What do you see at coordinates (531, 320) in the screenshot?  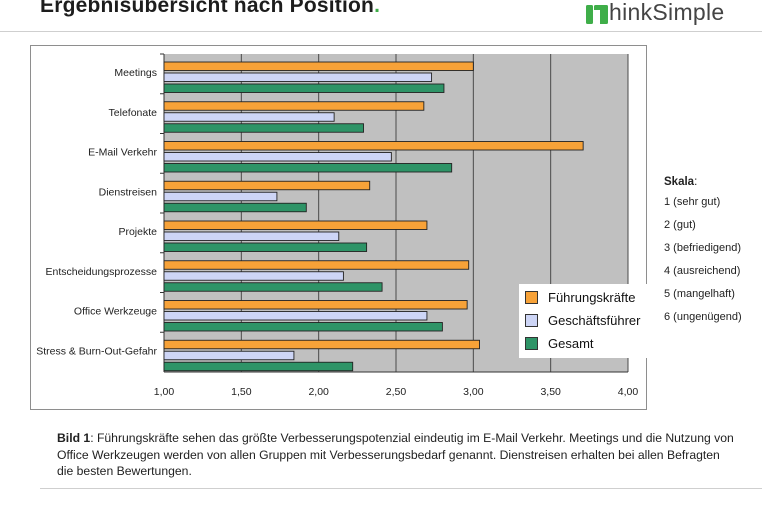 I see `legend-swatch-geschaeftsfuehrer` at bounding box center [531, 320].